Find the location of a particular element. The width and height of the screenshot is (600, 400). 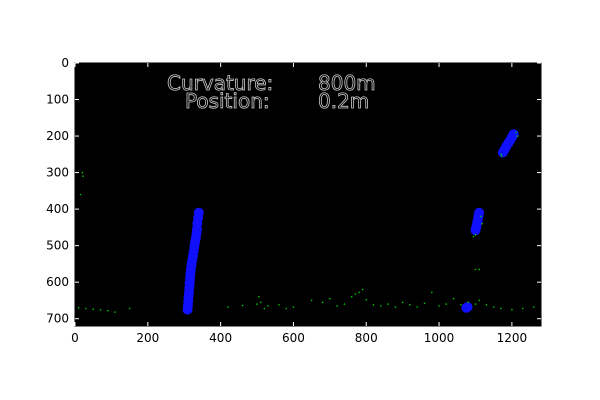

x-tick-label-5: 1000 is located at coordinates (439, 338).